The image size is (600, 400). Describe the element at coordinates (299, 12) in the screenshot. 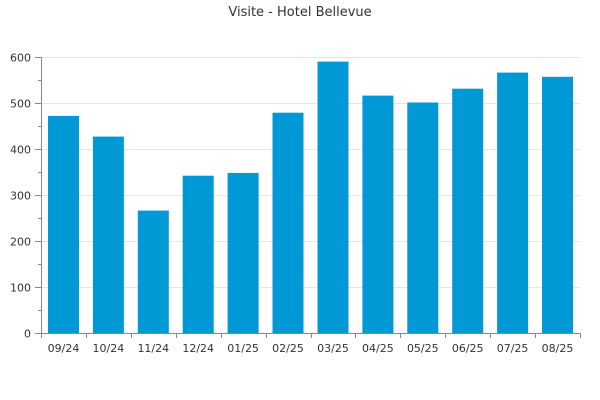

I see `chart-title: Visite - Hotel Bellevue` at that location.